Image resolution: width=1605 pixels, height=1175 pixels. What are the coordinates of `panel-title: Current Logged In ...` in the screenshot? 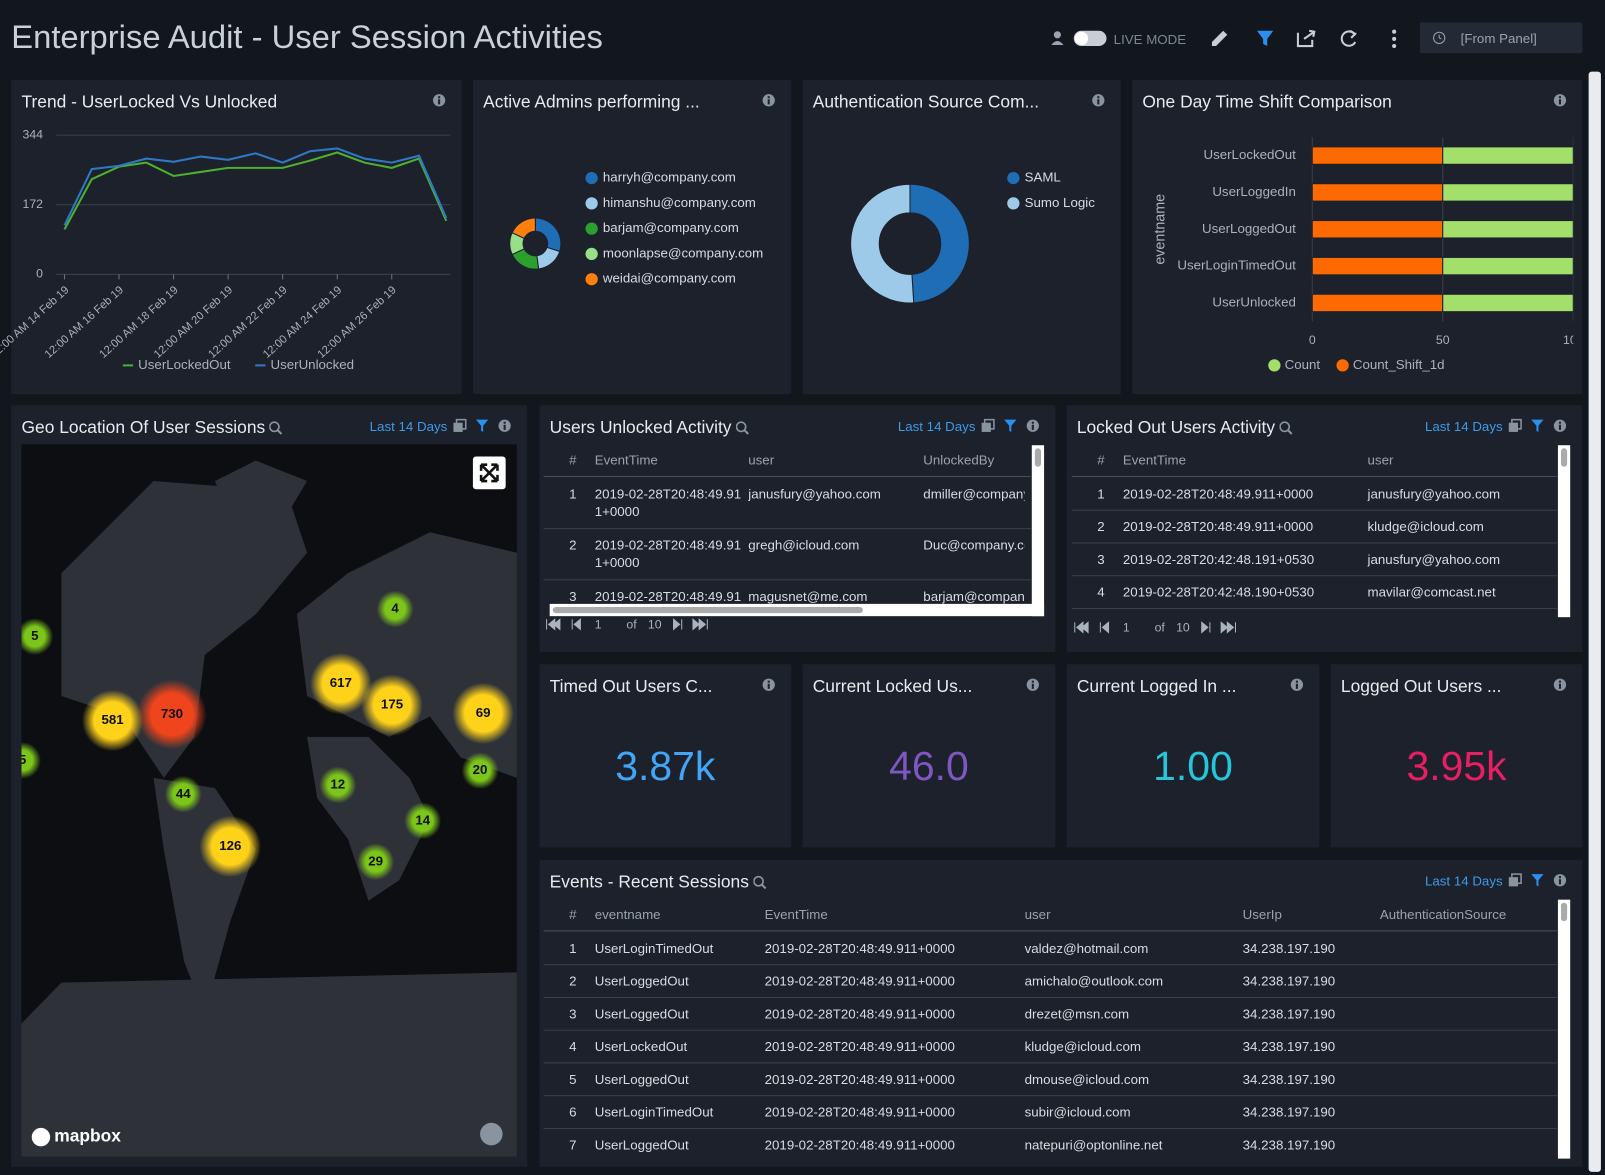 It's located at (1156, 686).